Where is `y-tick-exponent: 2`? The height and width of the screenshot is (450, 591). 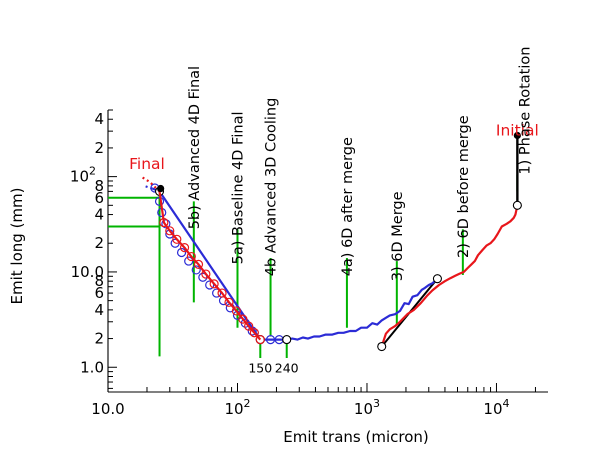 y-tick-exponent: 2 is located at coordinates (92, 171).